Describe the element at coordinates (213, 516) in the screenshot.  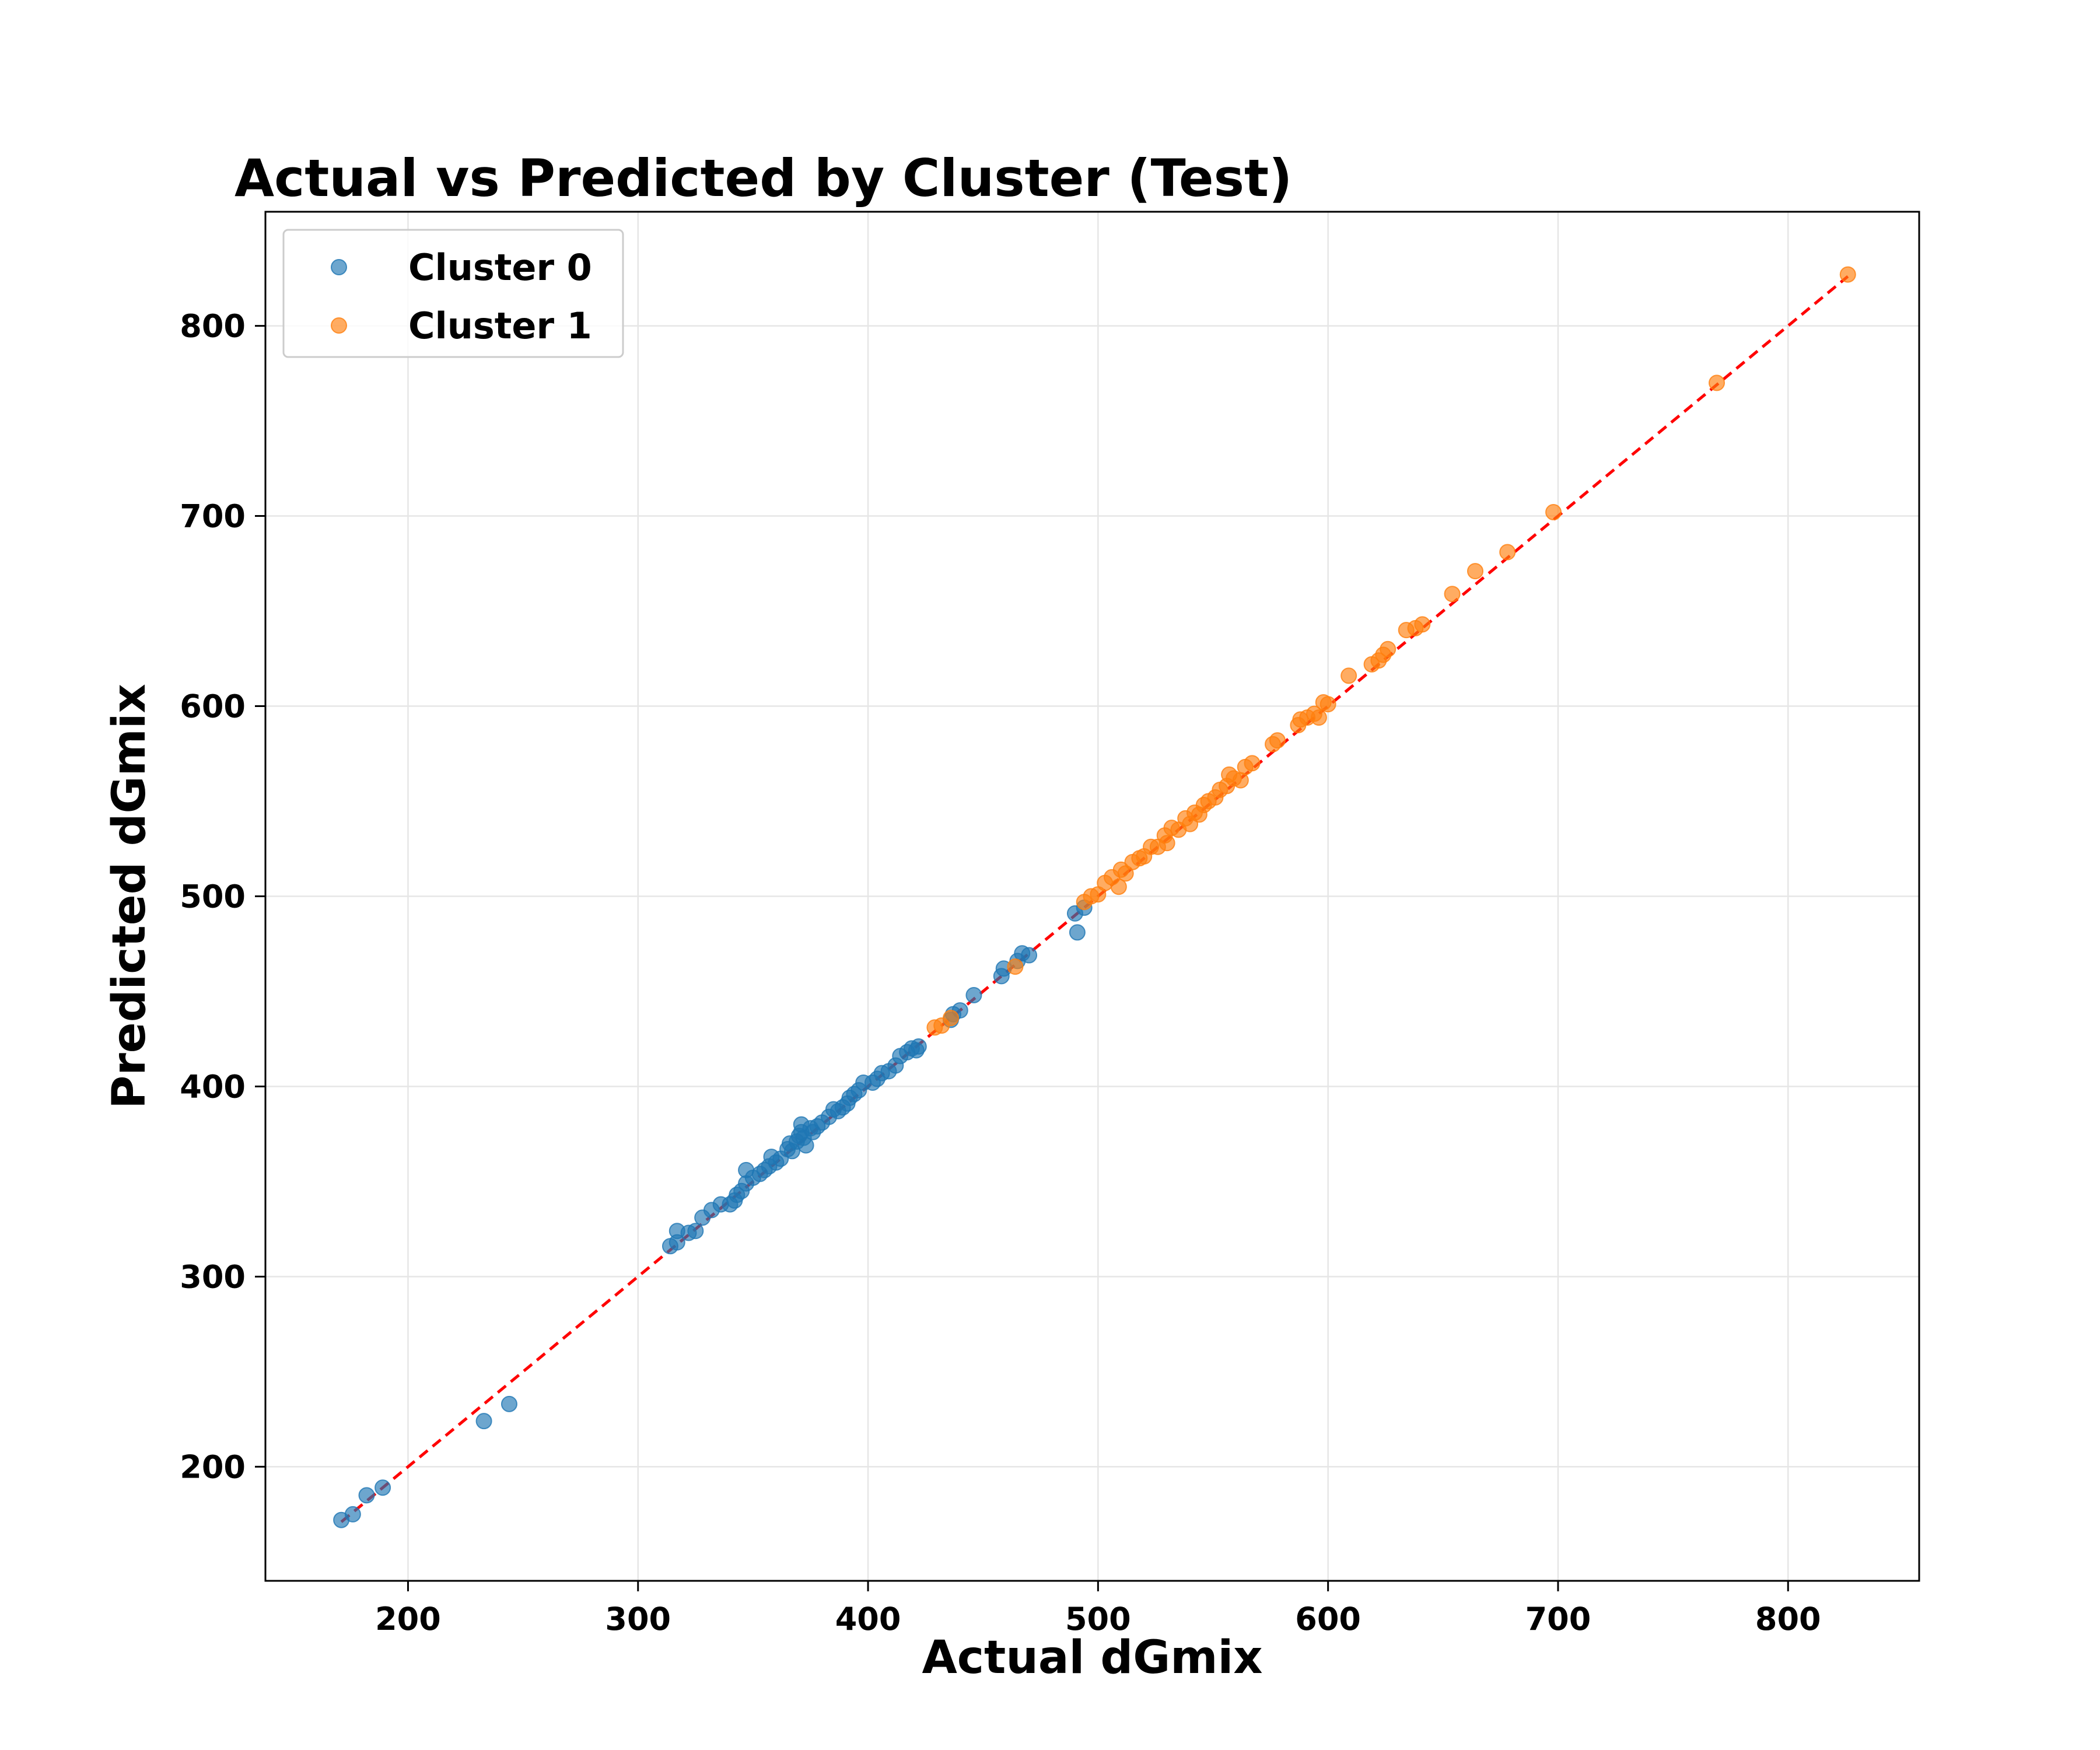
I see `y-tick-label: 700` at that location.